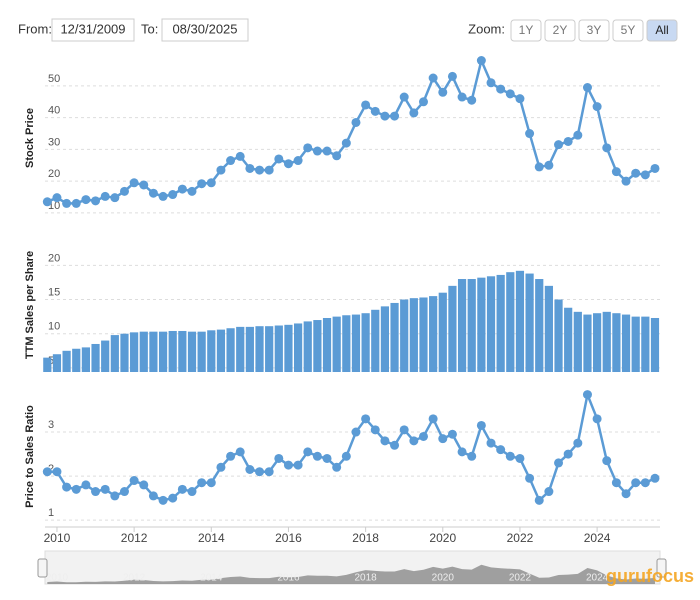 The image size is (700, 600). I want to click on from-input, so click(93, 30).